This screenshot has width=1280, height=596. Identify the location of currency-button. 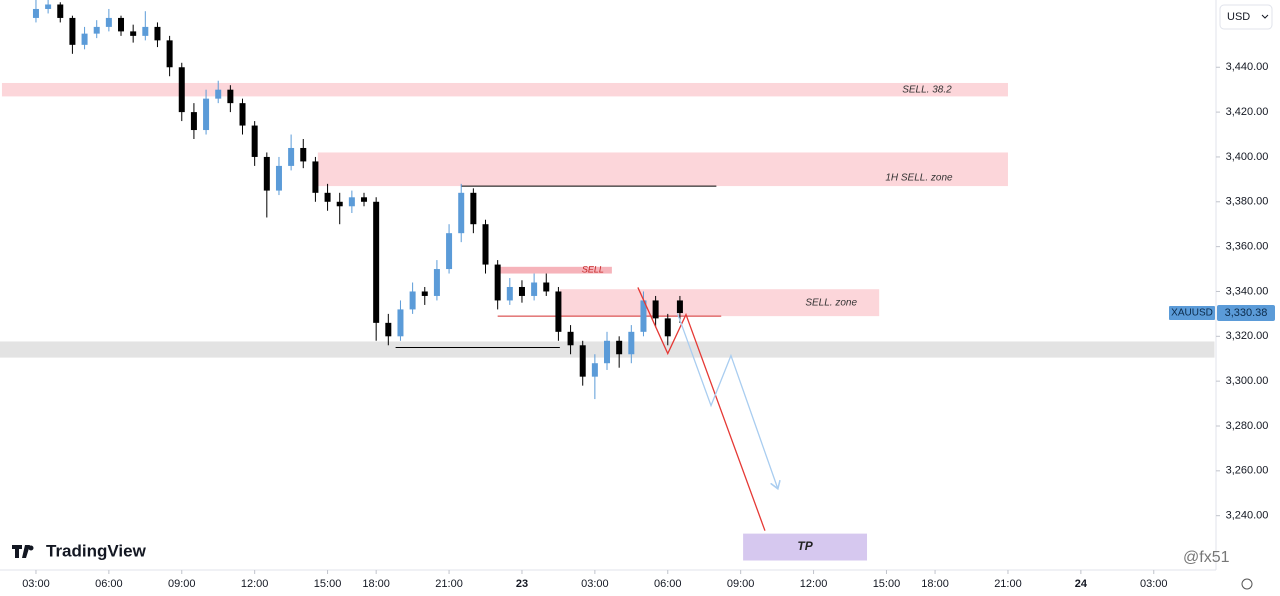
(1246, 17).